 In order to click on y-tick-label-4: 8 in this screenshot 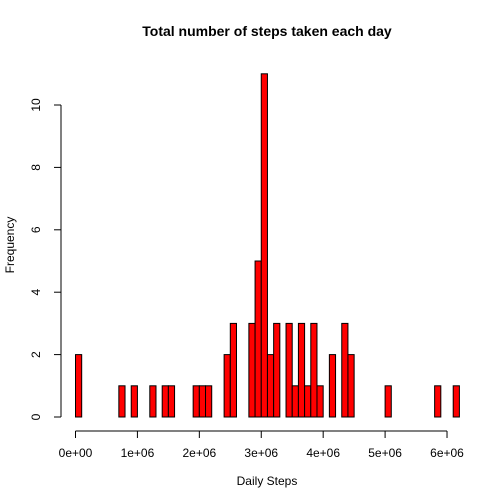, I will do `click(36, 167)`.